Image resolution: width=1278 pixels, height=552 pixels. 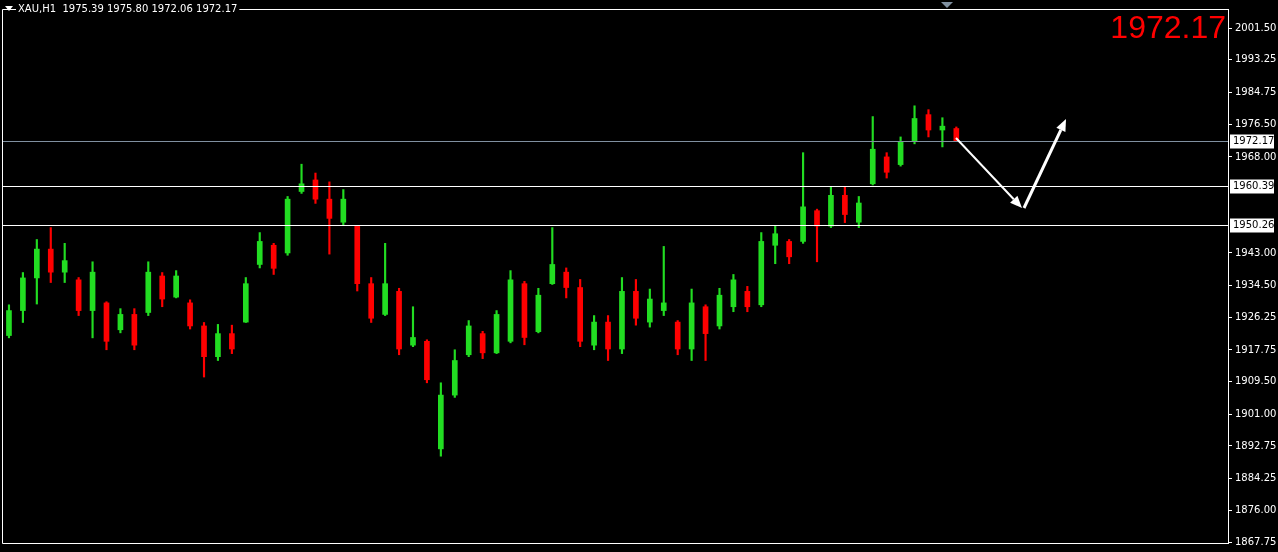 I want to click on y-tick-label: 1976.50, so click(x=1256, y=123).